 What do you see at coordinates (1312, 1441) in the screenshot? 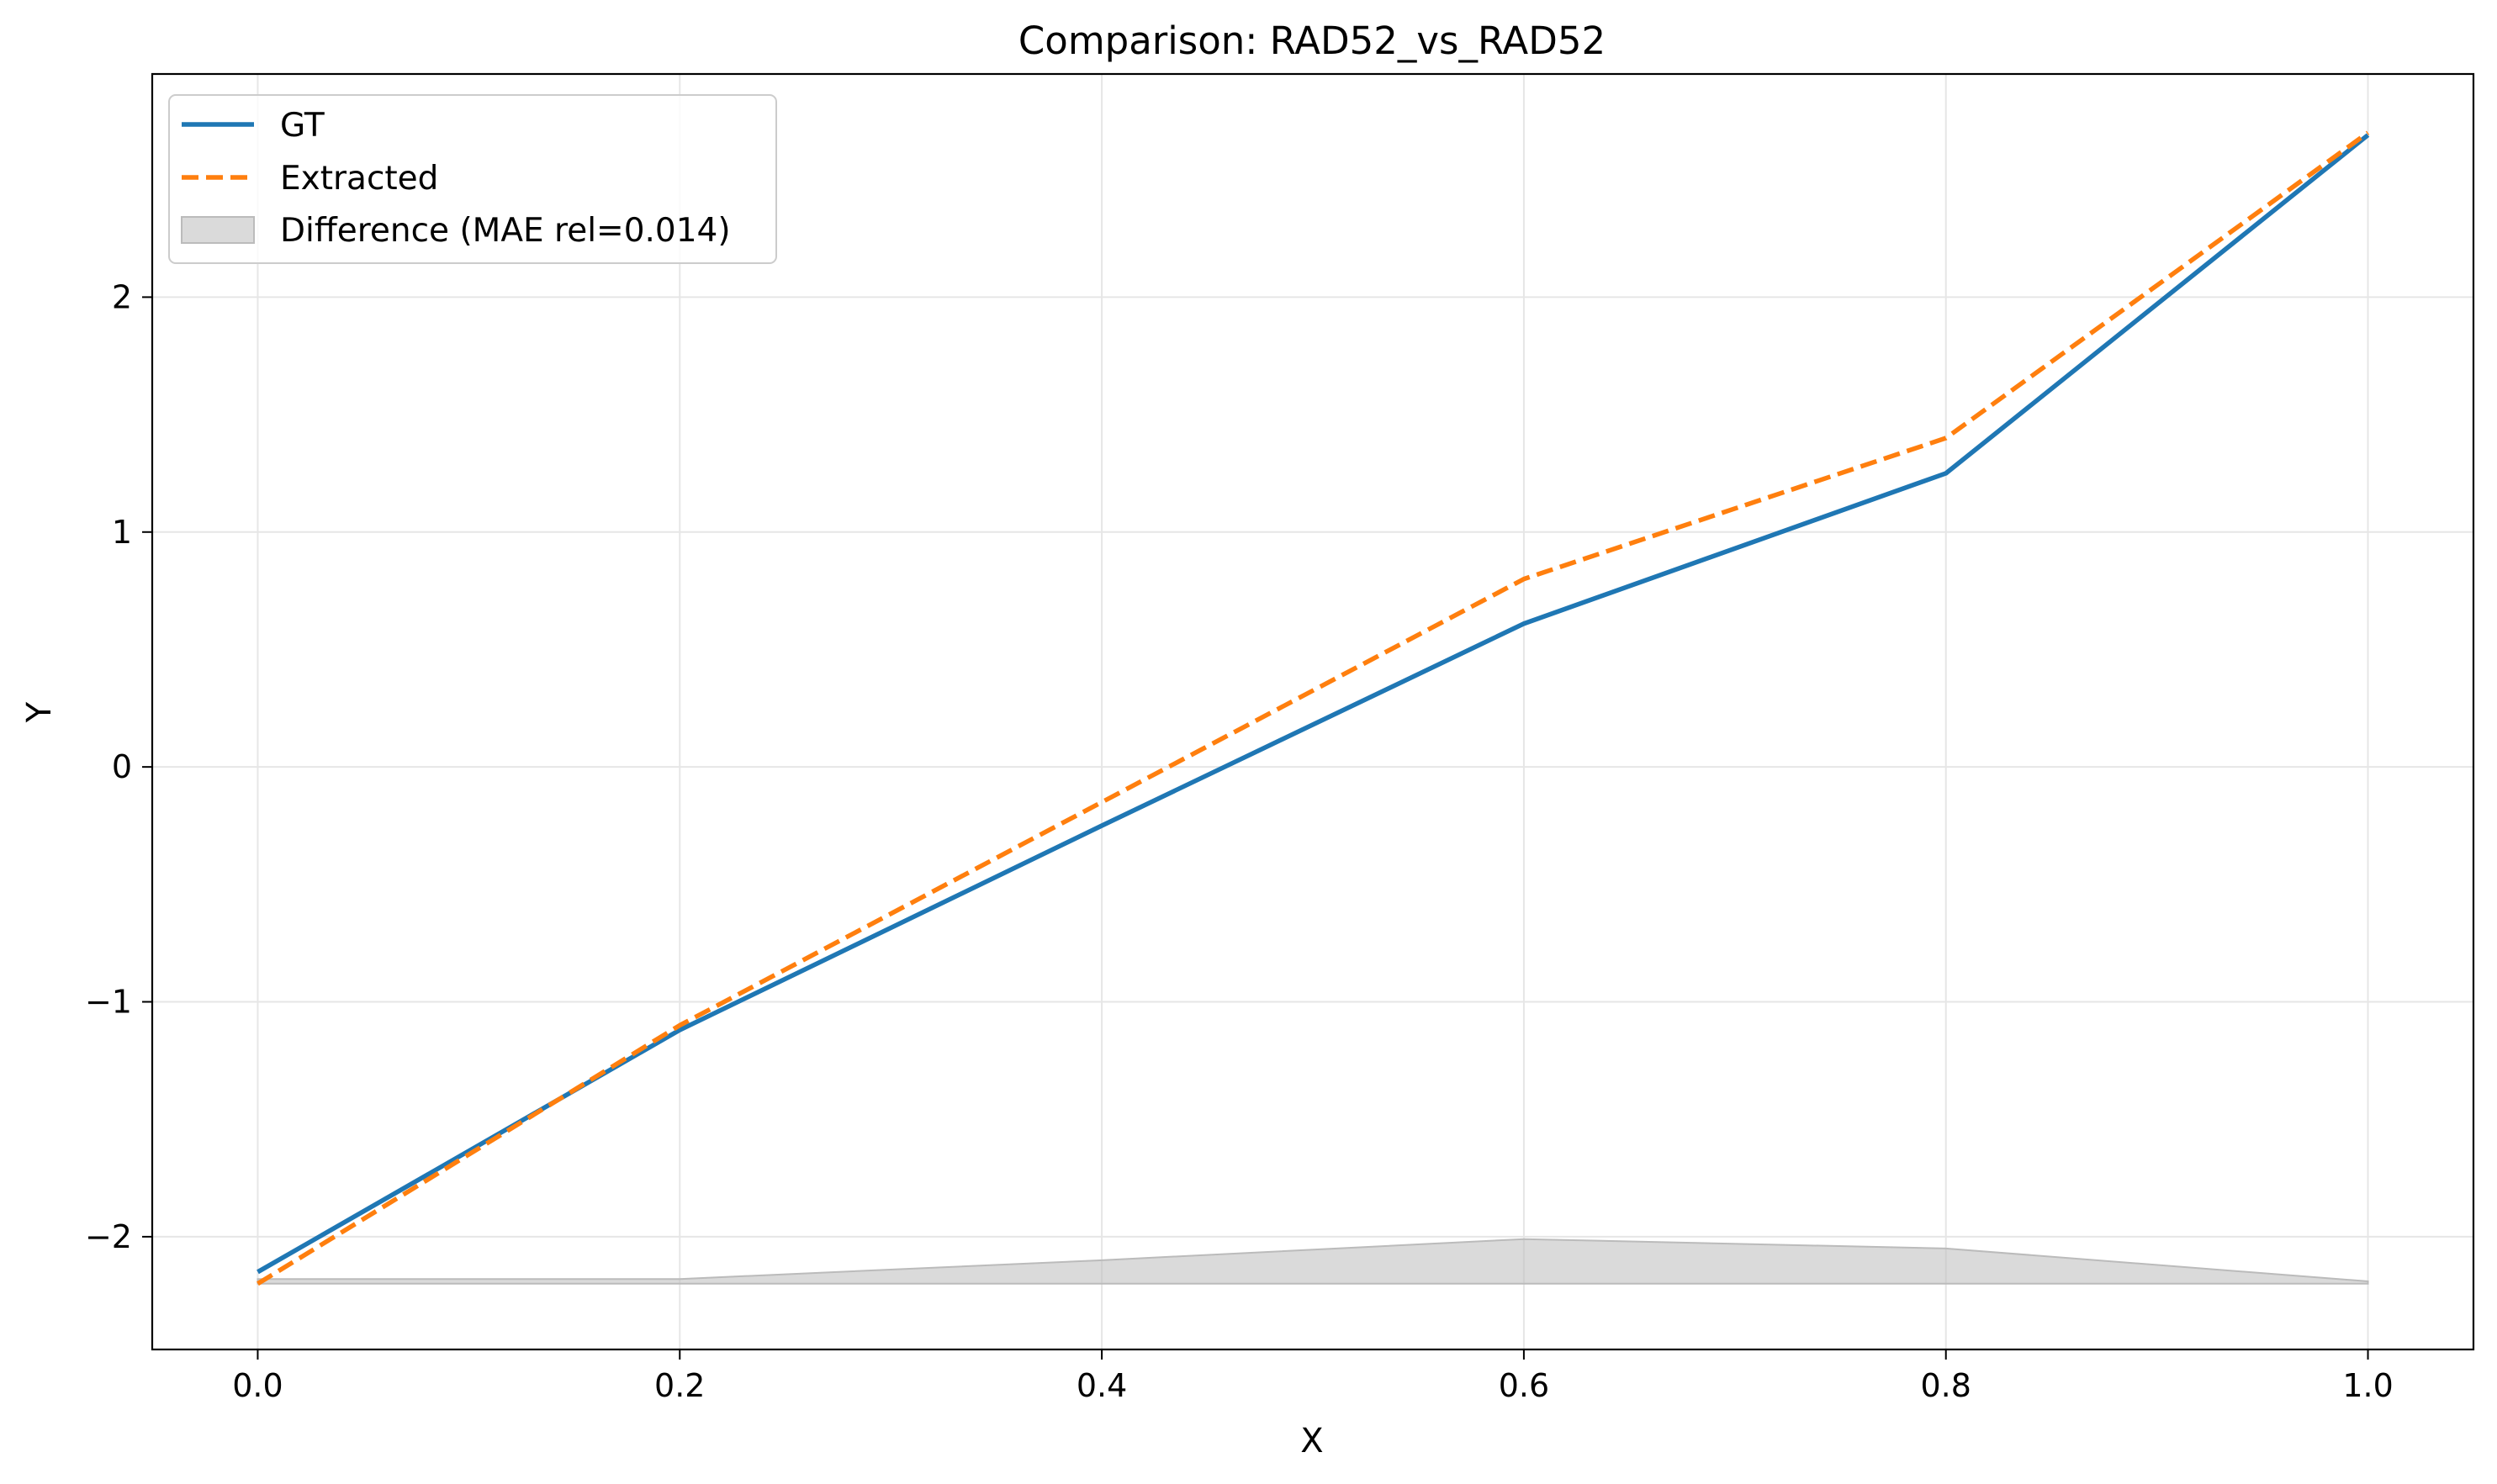
I see `x-axis-title: X` at bounding box center [1312, 1441].